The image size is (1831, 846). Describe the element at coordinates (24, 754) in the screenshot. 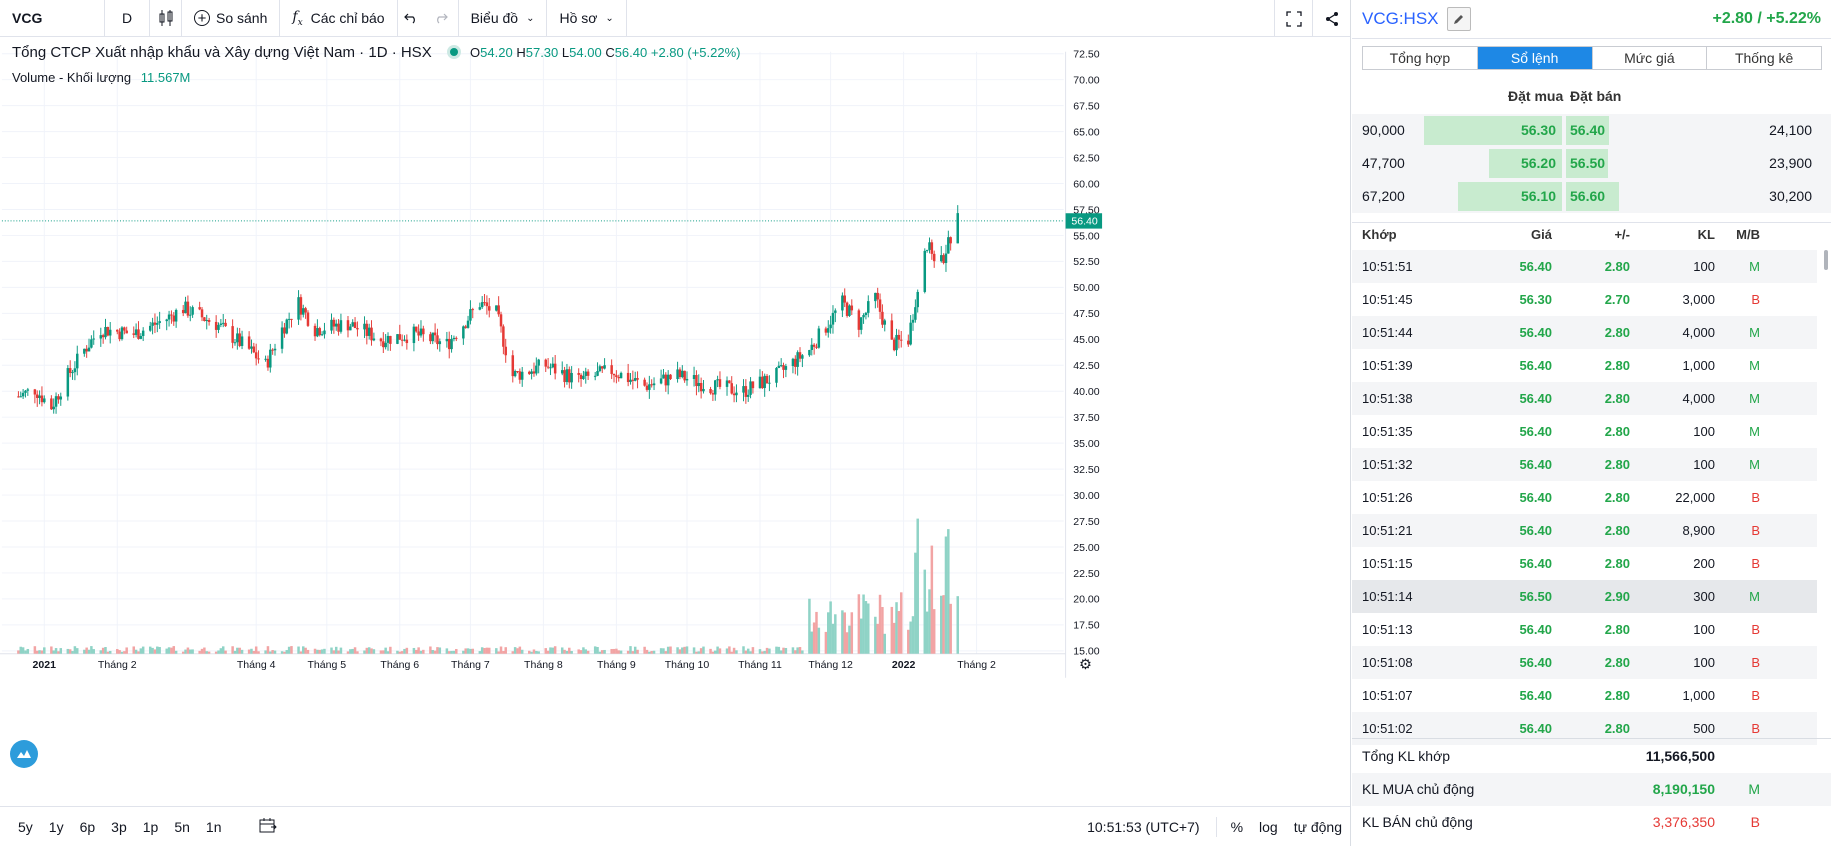

I see `logo-icon` at that location.